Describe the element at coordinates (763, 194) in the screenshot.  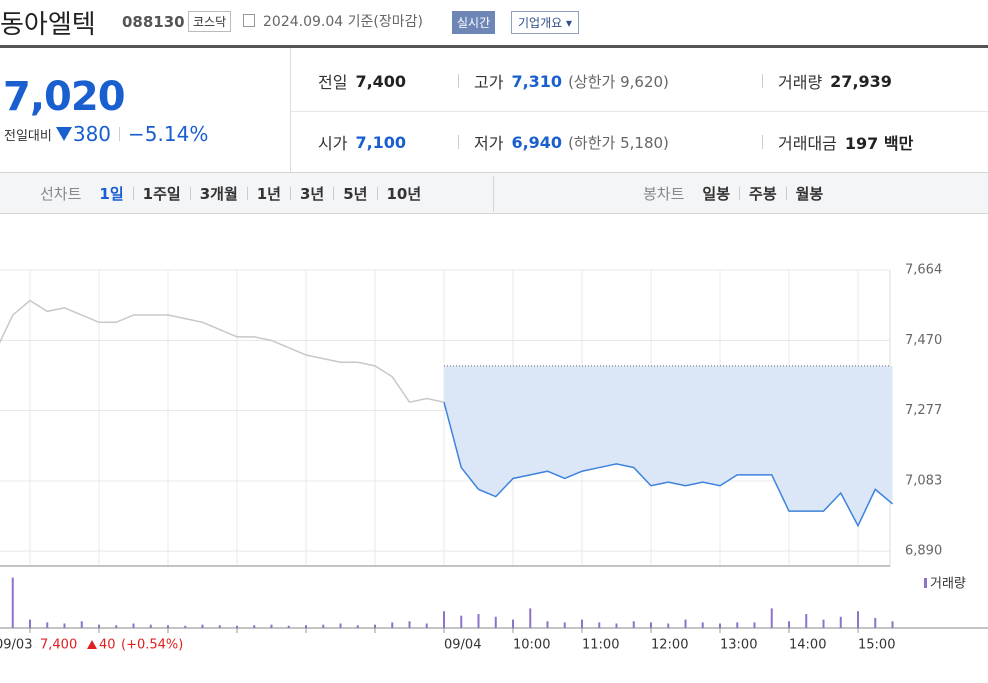
I see `tab: 주봉` at that location.